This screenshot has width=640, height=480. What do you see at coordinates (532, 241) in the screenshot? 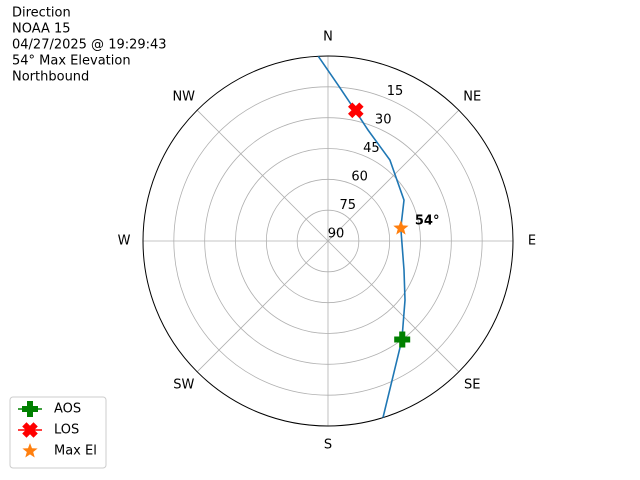
I see `theta-tick-label: E` at bounding box center [532, 241].